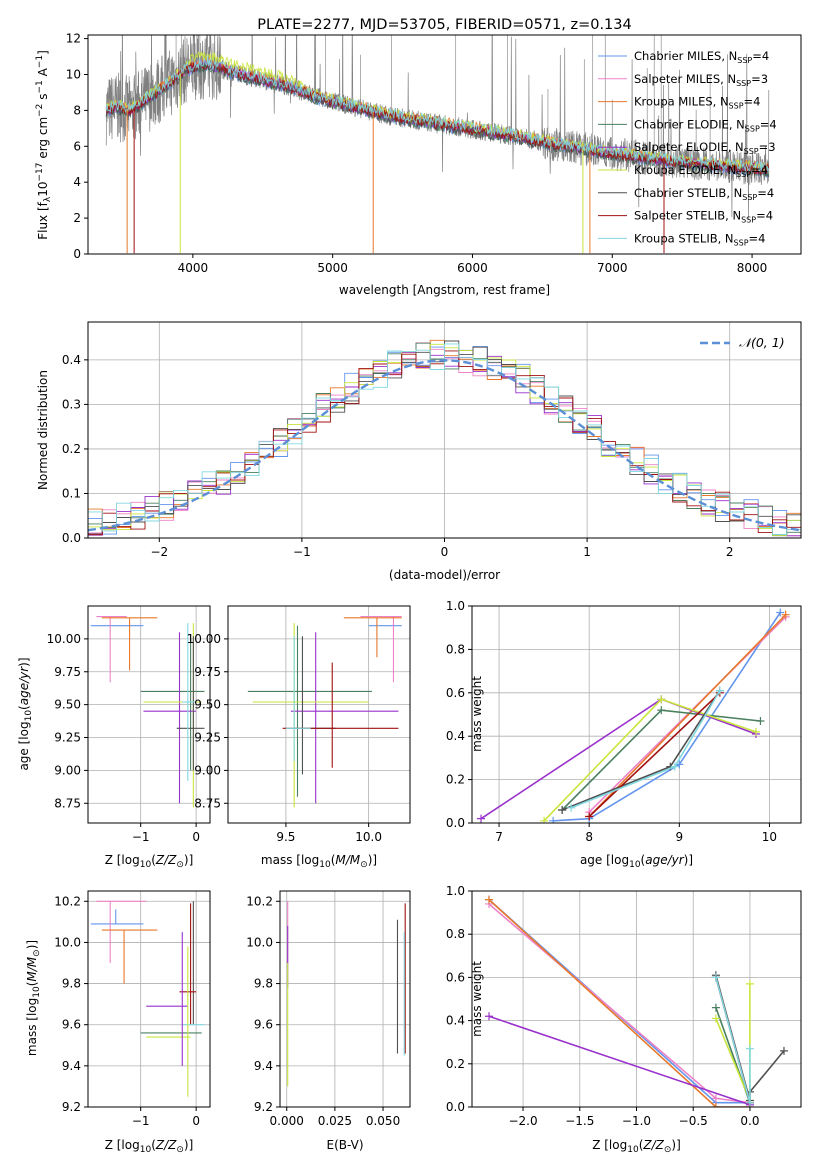 This screenshot has height=1170, width=819. What do you see at coordinates (701, 80) in the screenshot?
I see `legend-label: Salpeter MILES, NSSP=3` at bounding box center [701, 80].